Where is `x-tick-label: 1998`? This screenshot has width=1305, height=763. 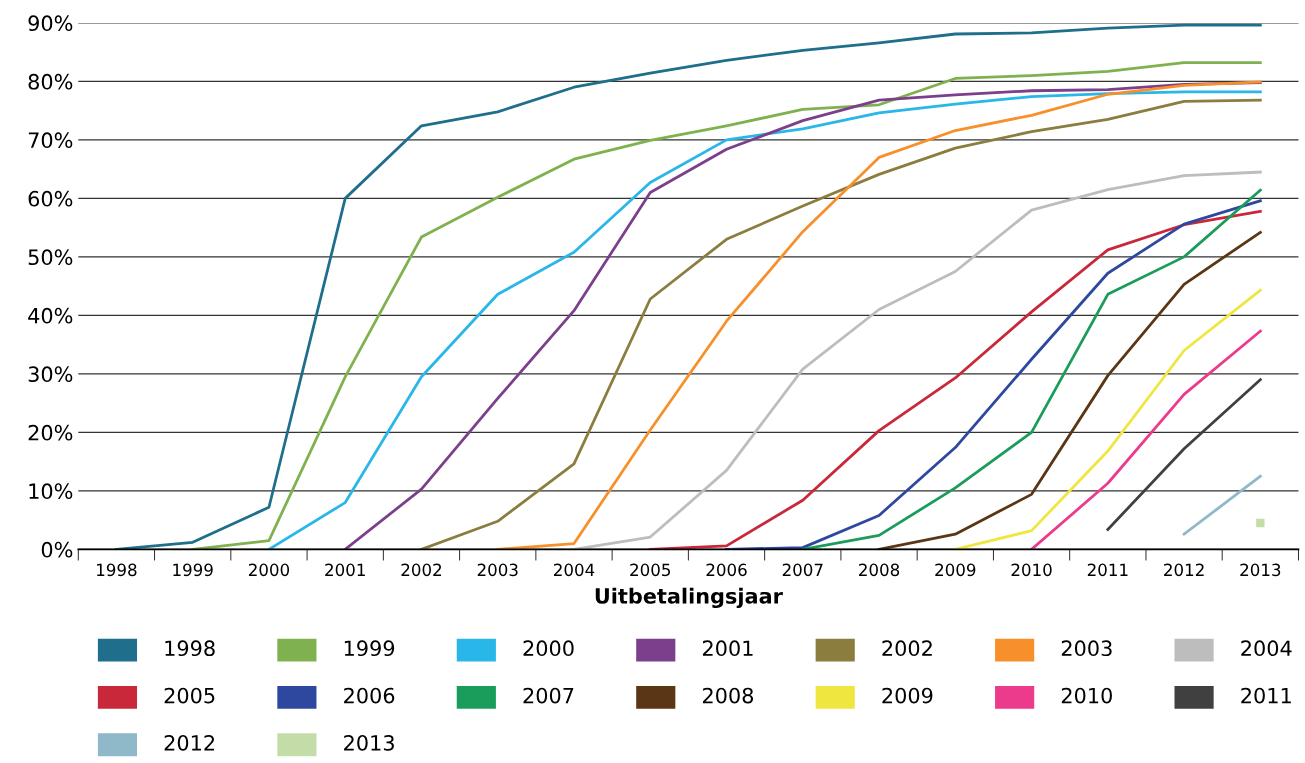
x-tick-label: 1998 is located at coordinates (117, 570).